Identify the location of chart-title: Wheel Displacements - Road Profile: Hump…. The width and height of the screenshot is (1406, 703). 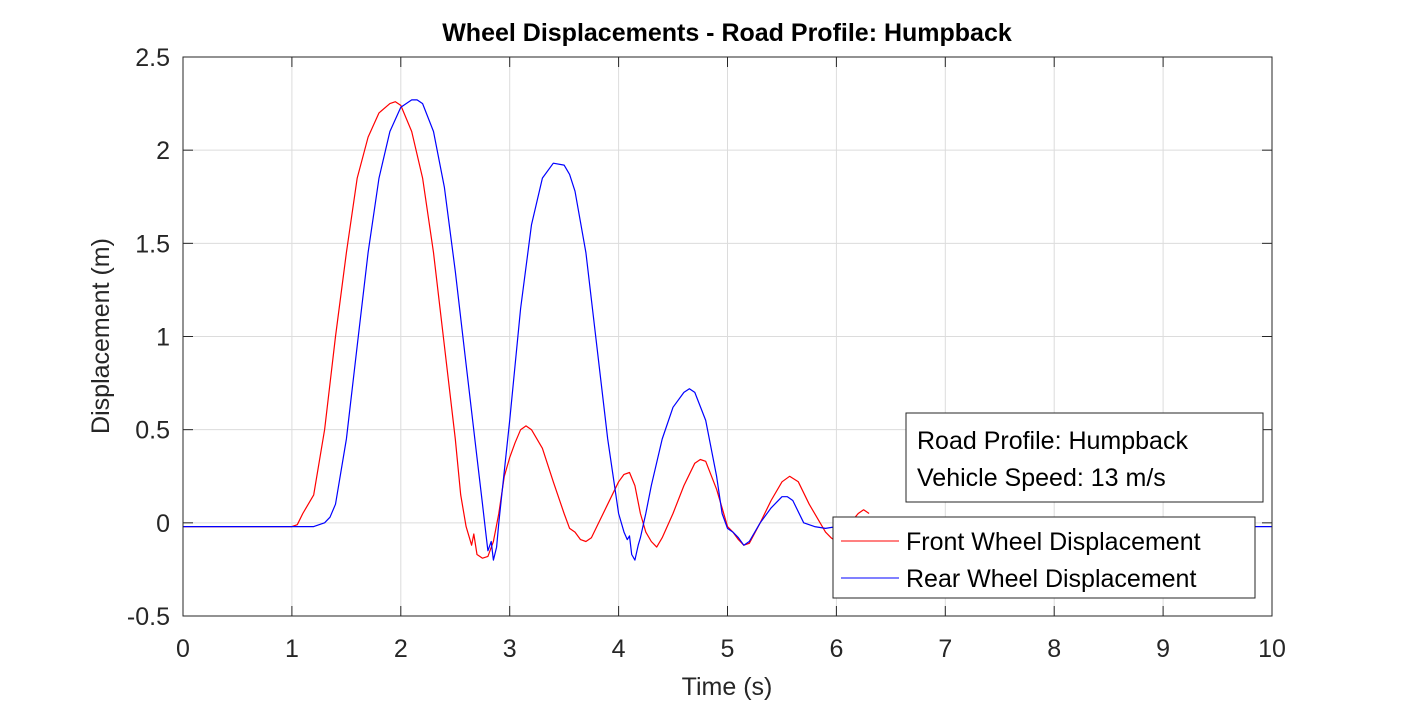
(727, 33).